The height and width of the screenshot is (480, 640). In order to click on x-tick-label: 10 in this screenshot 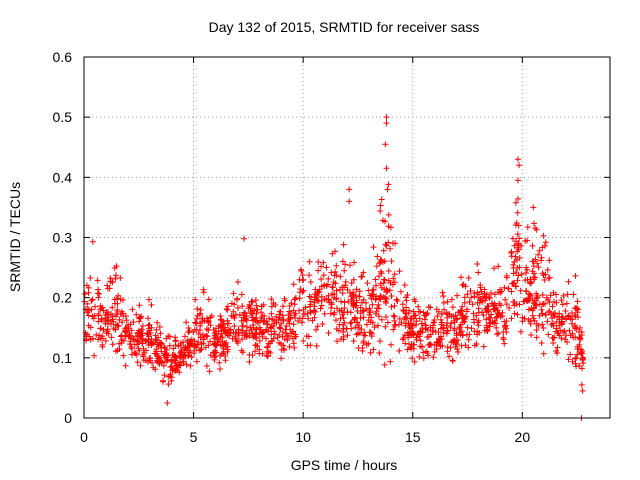, I will do `click(303, 437)`.